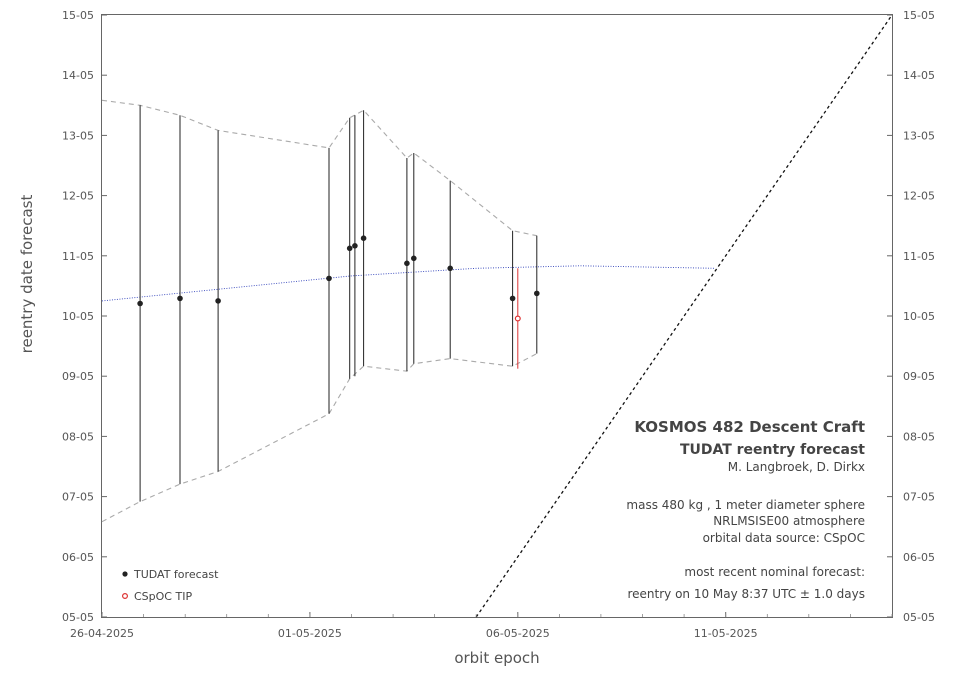  Describe the element at coordinates (78, 316) in the screenshot. I see `y-tick-left-label-5: 10-05` at that location.